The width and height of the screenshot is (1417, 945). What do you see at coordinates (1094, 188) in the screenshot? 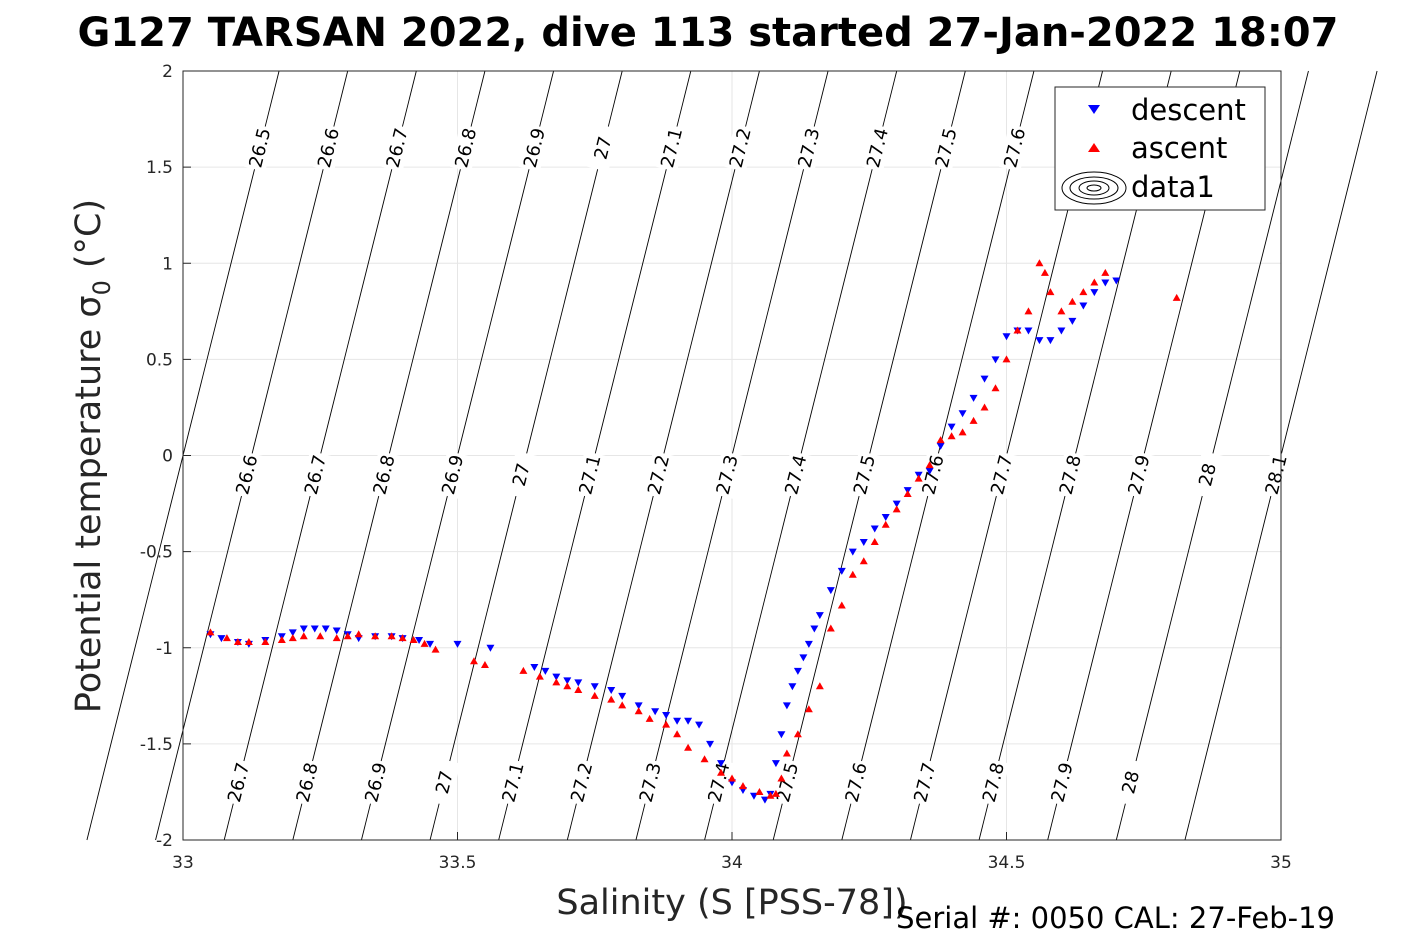
I see `legend-marker-data1` at bounding box center [1094, 188].